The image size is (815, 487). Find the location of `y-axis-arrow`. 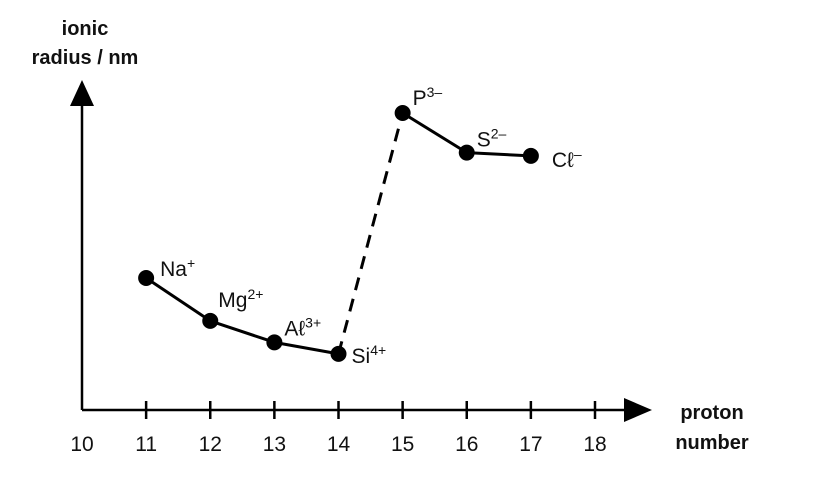

y-axis-arrow is located at coordinates (82, 93).